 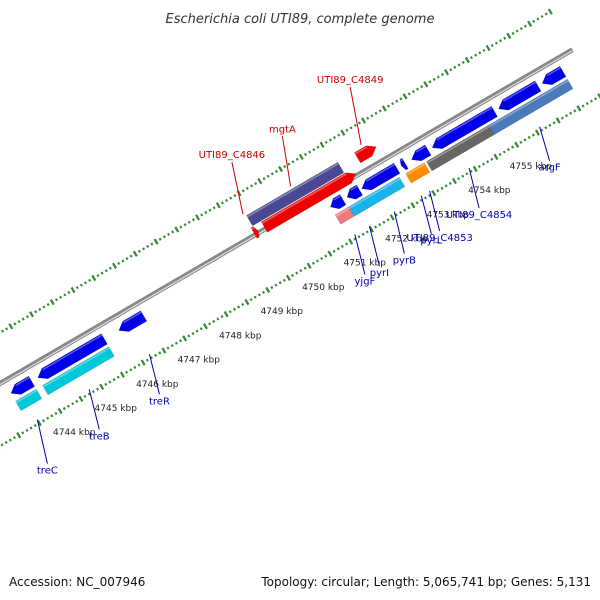 I want to click on tick-label: 4752 kbp, so click(x=406, y=240).